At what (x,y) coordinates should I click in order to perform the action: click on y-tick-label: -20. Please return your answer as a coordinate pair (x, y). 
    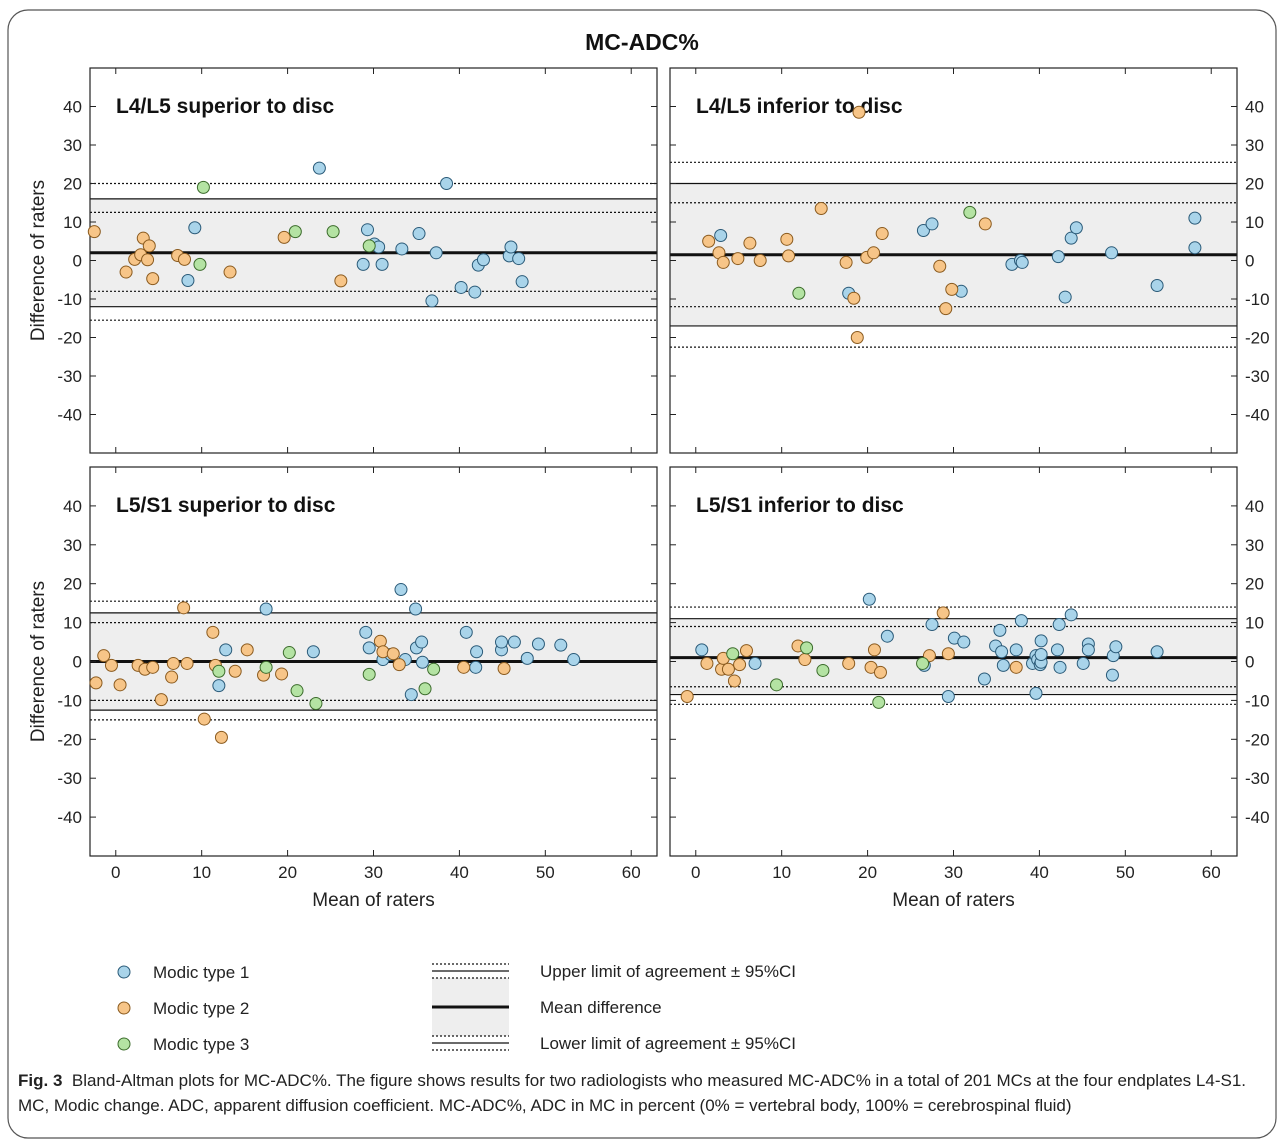
    Looking at the image, I should click on (1257, 739).